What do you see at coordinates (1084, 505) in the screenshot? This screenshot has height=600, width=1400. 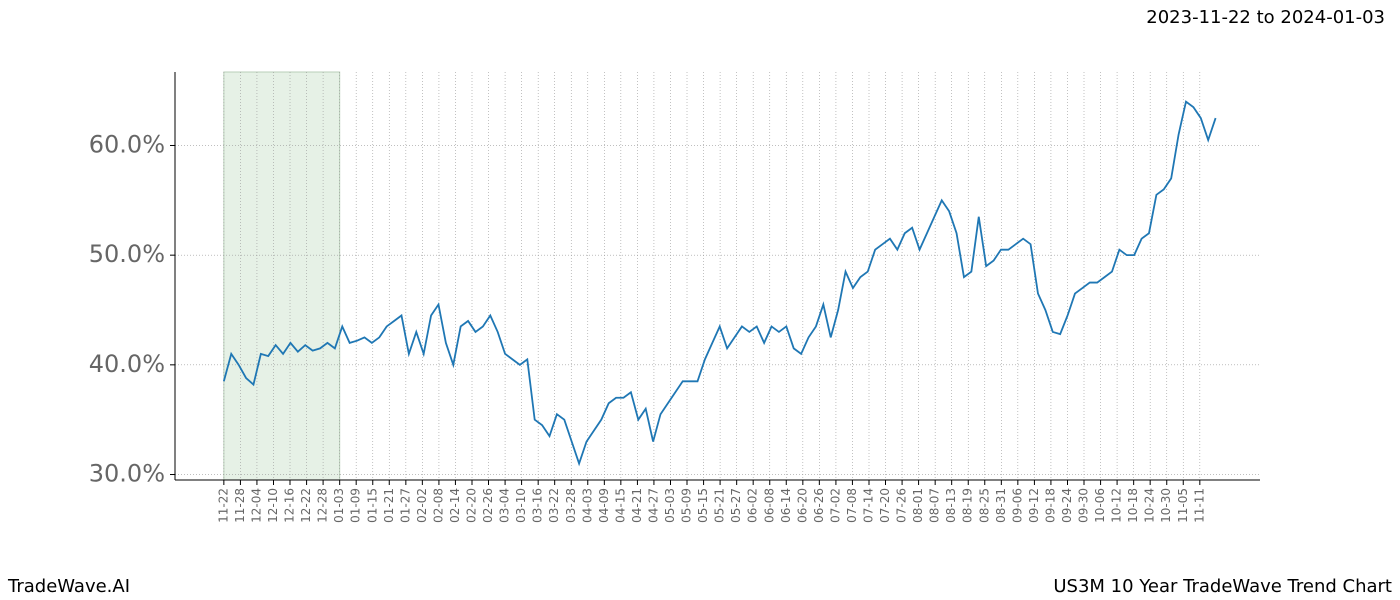 I see `x-tick-label: 09-30` at bounding box center [1084, 505].